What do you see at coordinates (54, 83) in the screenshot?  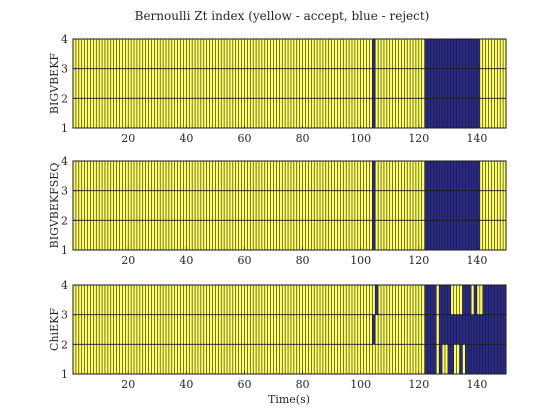 I see `y-axis-label: BIGVBEKF` at bounding box center [54, 83].